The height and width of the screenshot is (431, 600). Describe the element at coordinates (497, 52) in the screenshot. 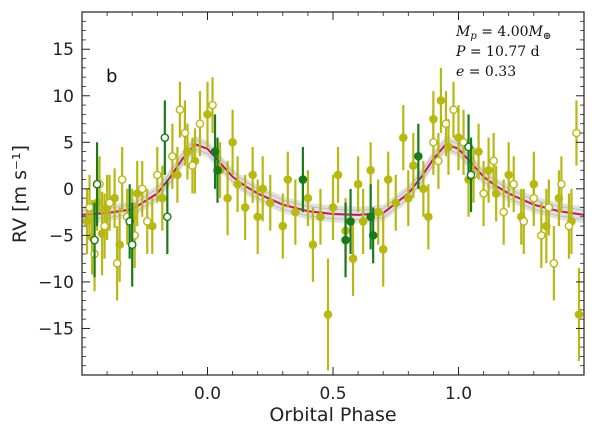

I see `annotation-period: P = 10.77 d` at that location.